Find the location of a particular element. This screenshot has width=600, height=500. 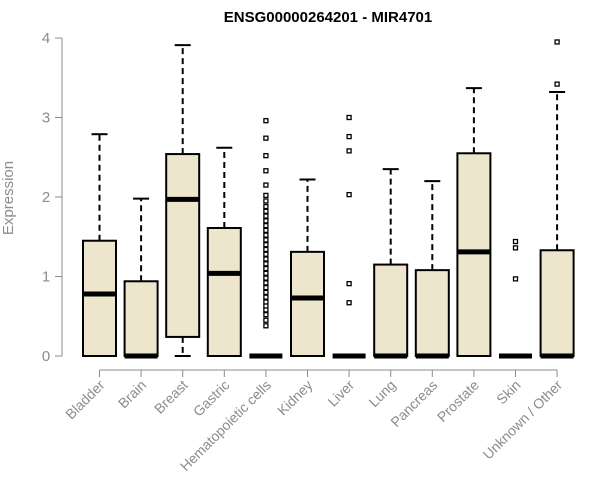

y-tick-label: 4 is located at coordinates (46, 38).